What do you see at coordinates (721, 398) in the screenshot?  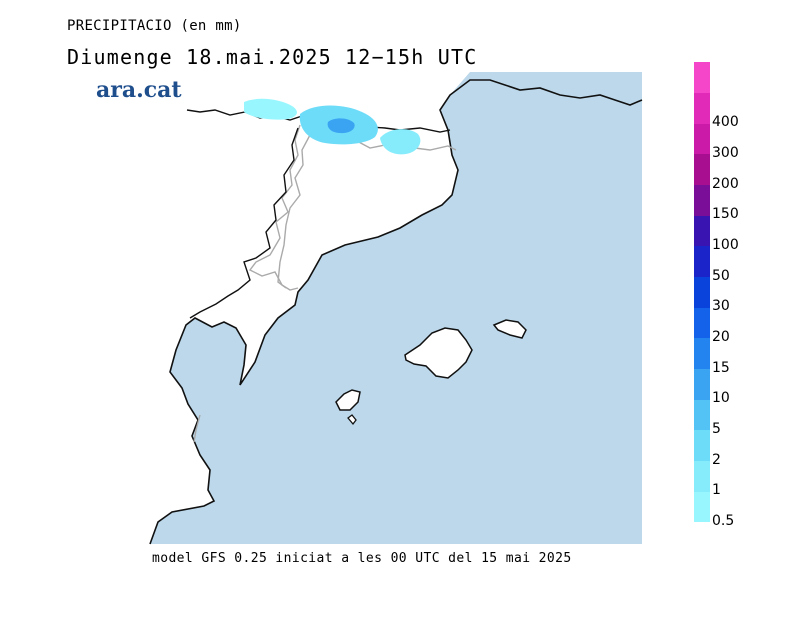 I see `legend-label: 10` at bounding box center [721, 398].